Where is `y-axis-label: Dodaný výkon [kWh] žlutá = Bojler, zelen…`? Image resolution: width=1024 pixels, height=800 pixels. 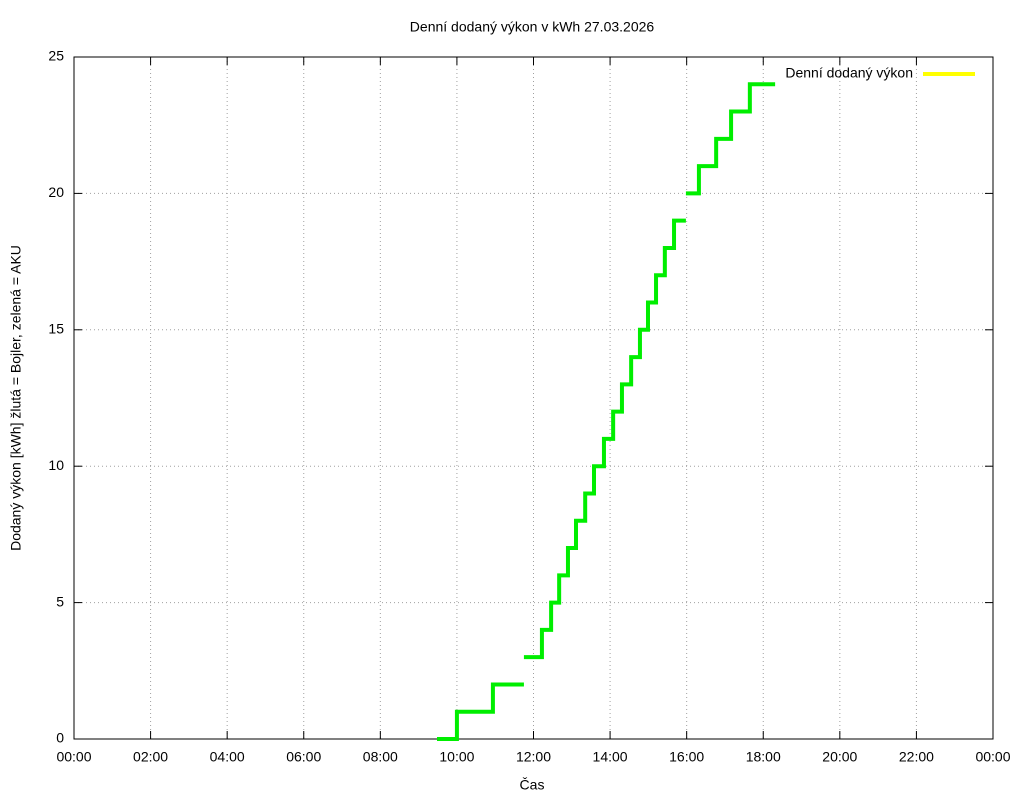 y-axis-label: Dodaný výkon [kWh] žlutá = Bojler, zelen… is located at coordinates (16, 398).